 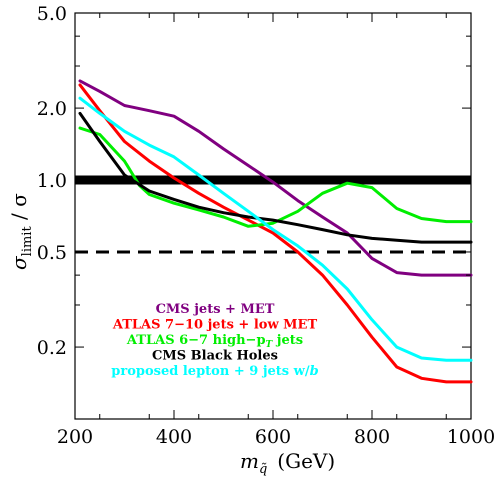 What do you see at coordinates (52, 253) in the screenshot?
I see `y-tick-label: 0.5` at bounding box center [52, 253].